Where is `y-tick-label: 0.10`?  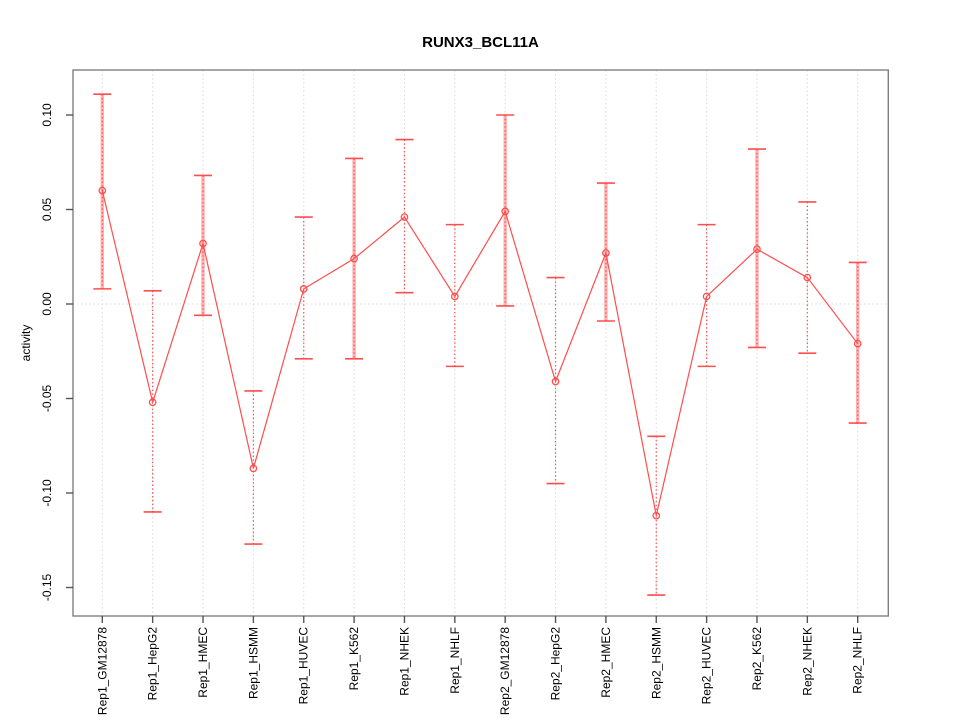
y-tick-label: 0.10 is located at coordinates (47, 115).